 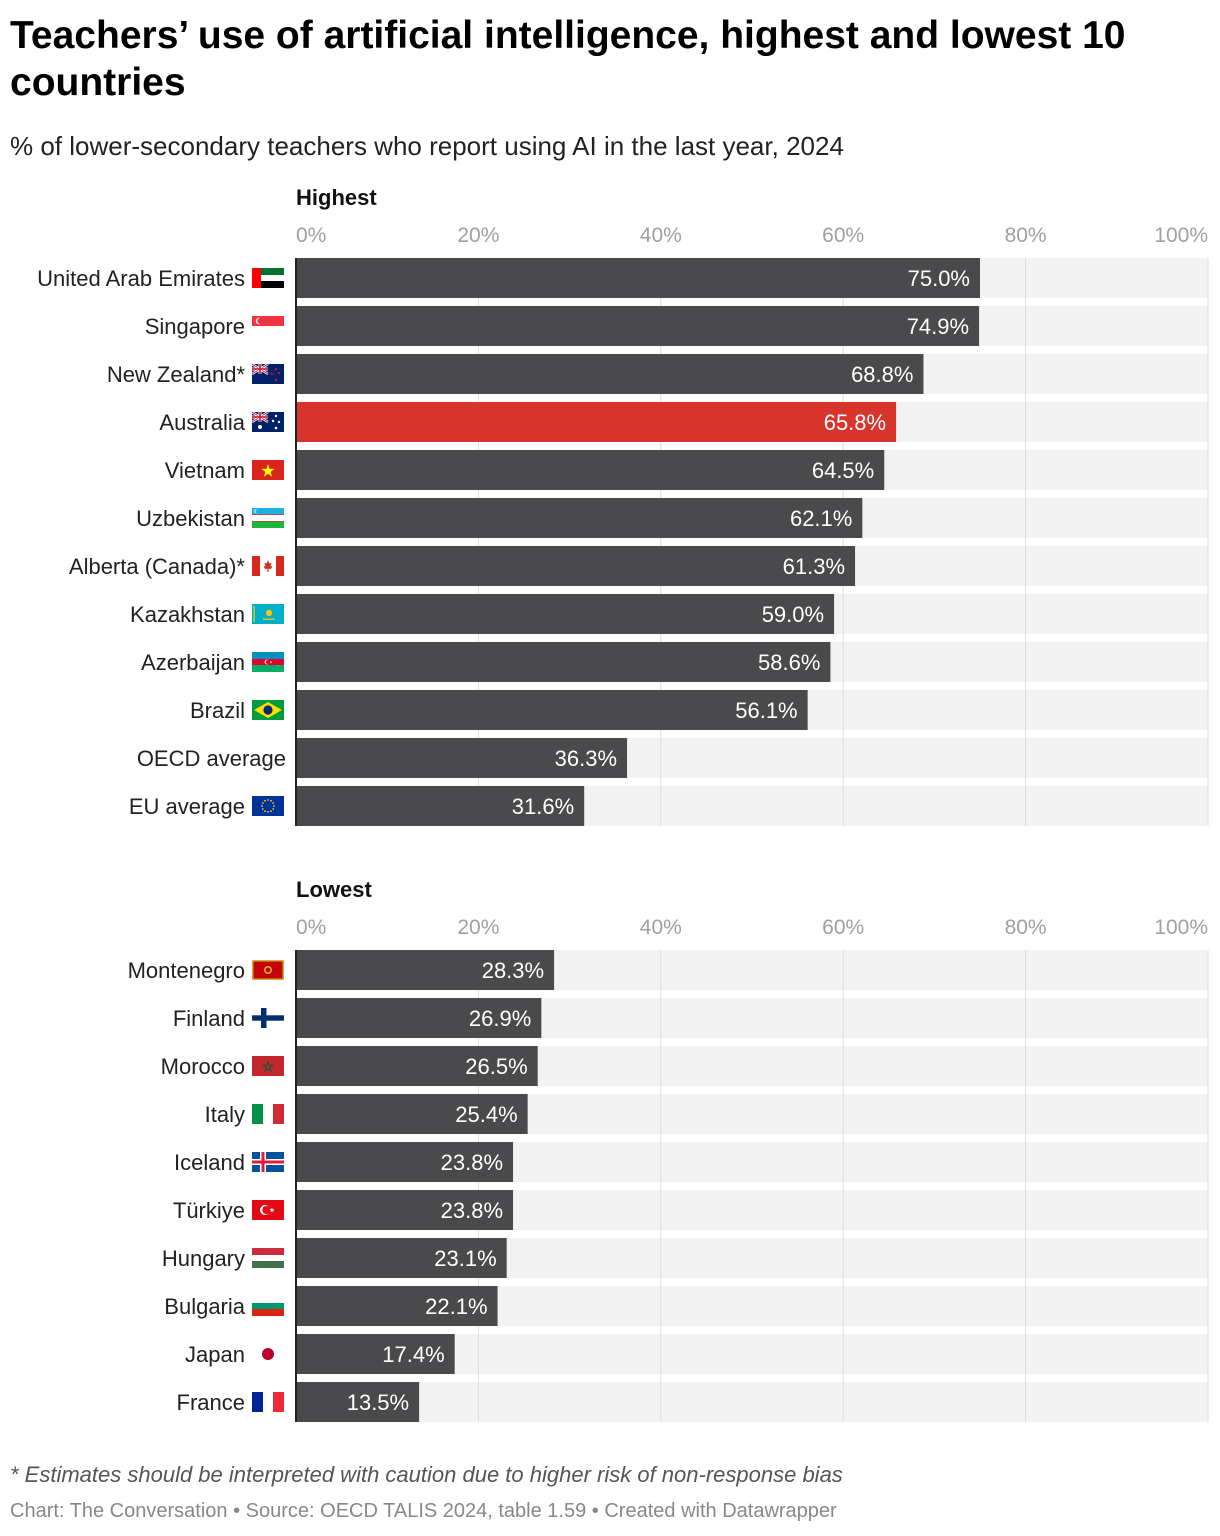 I want to click on new-zealand-flag-icon, so click(x=267, y=373).